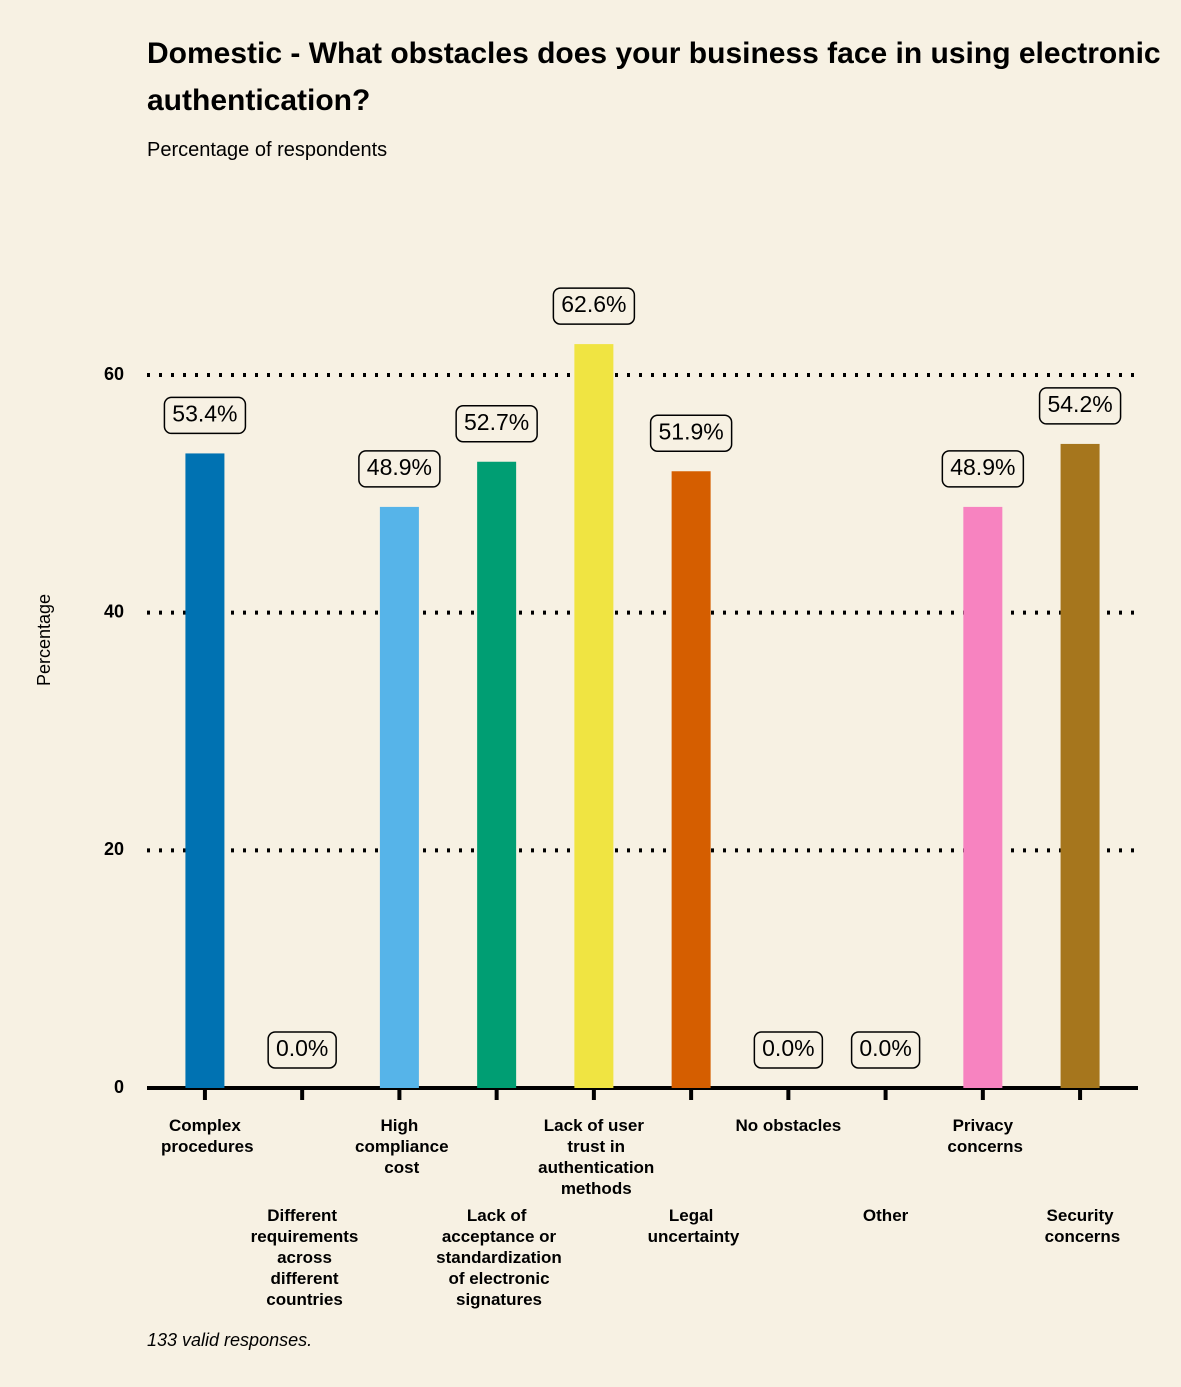 Image resolution: width=1181 pixels, height=1387 pixels. What do you see at coordinates (302, 1299) in the screenshot?
I see `x-tick-label-line: countries` at bounding box center [302, 1299].